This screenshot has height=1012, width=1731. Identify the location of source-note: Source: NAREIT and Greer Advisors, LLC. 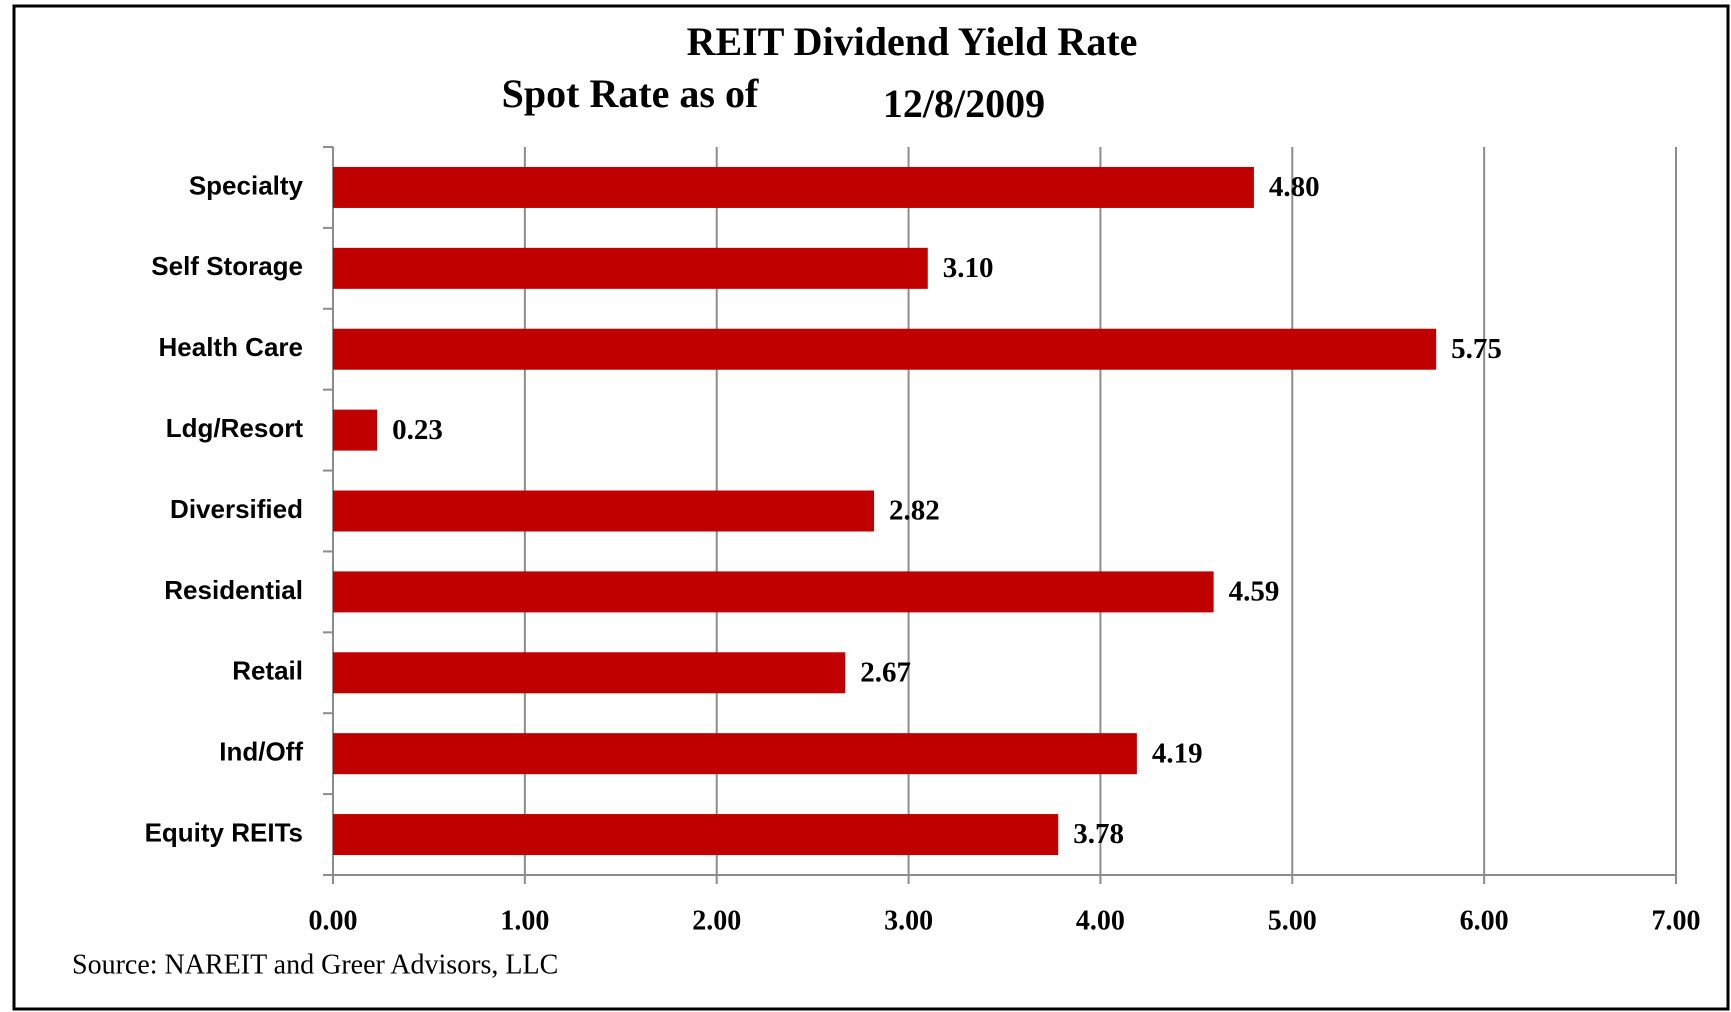
(315, 964).